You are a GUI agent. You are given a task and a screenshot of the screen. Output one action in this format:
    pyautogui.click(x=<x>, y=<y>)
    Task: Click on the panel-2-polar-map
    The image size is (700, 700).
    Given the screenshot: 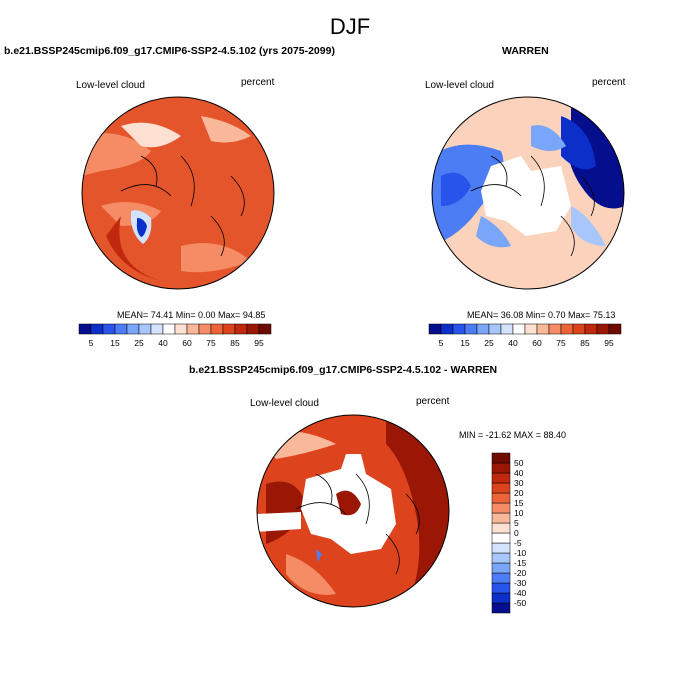 What is the action you would take?
    pyautogui.click(x=528, y=193)
    